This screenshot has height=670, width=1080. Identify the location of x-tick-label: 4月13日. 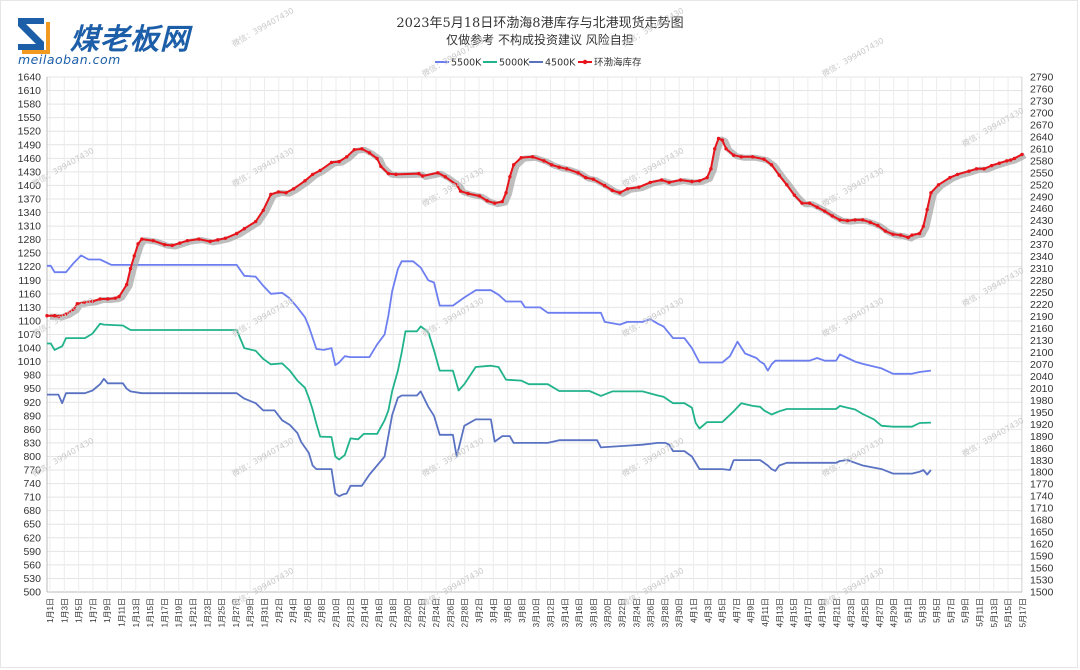
(779, 612).